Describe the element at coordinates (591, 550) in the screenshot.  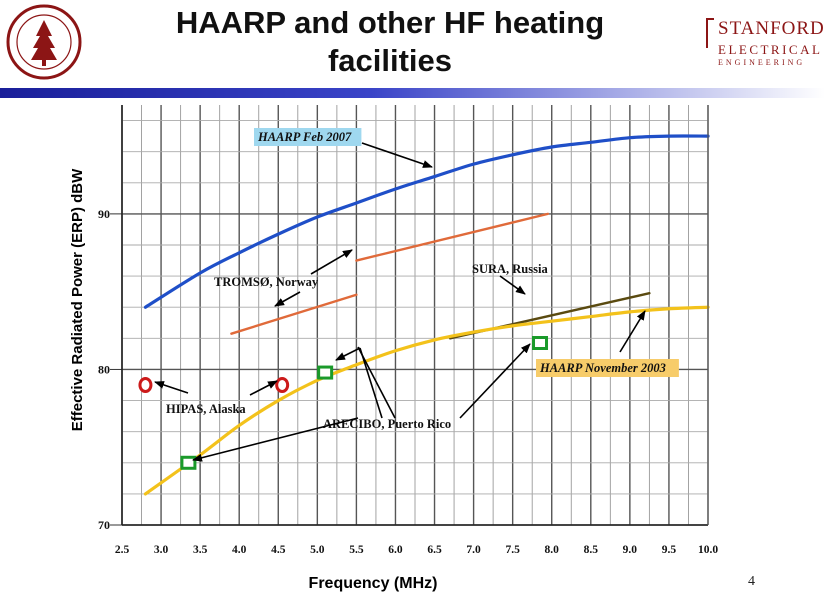
I see `x-tick-label: 8.5` at that location.